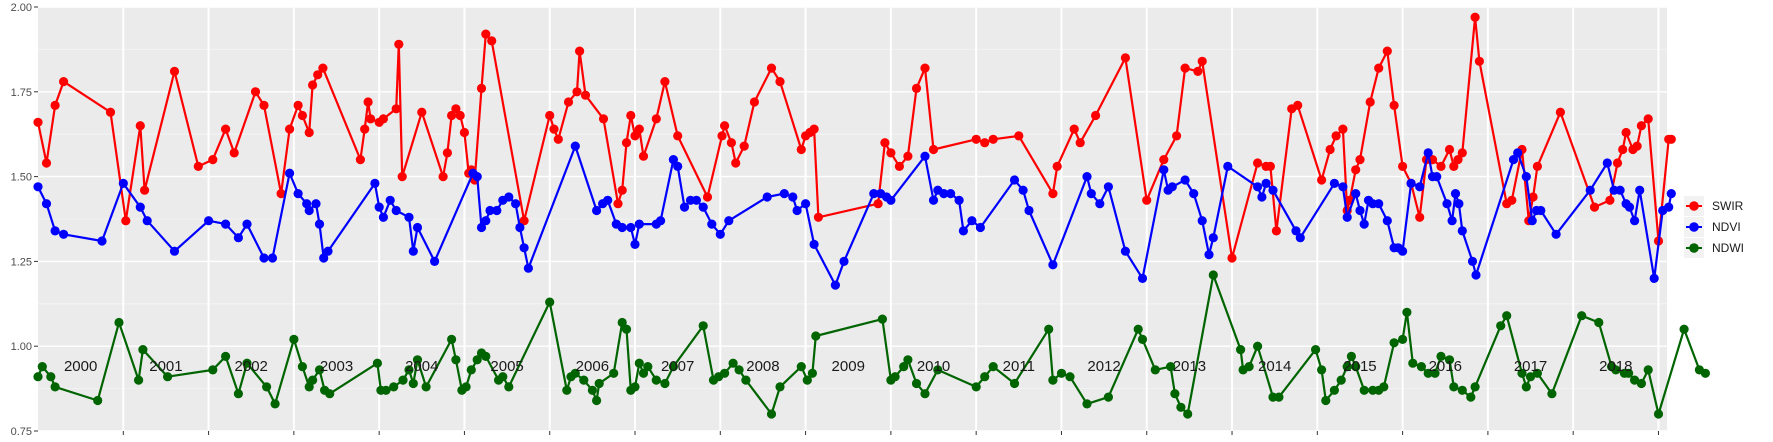  What do you see at coordinates (21, 347) in the screenshot?
I see `y-tick-label: 1.00` at bounding box center [21, 347].